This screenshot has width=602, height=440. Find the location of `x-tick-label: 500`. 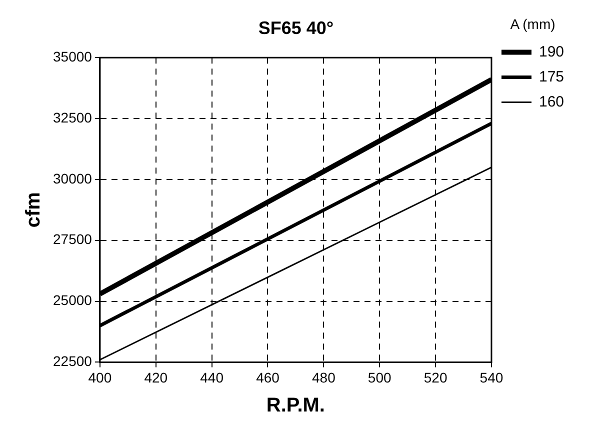

x-tick-label: 500 is located at coordinates (380, 377).